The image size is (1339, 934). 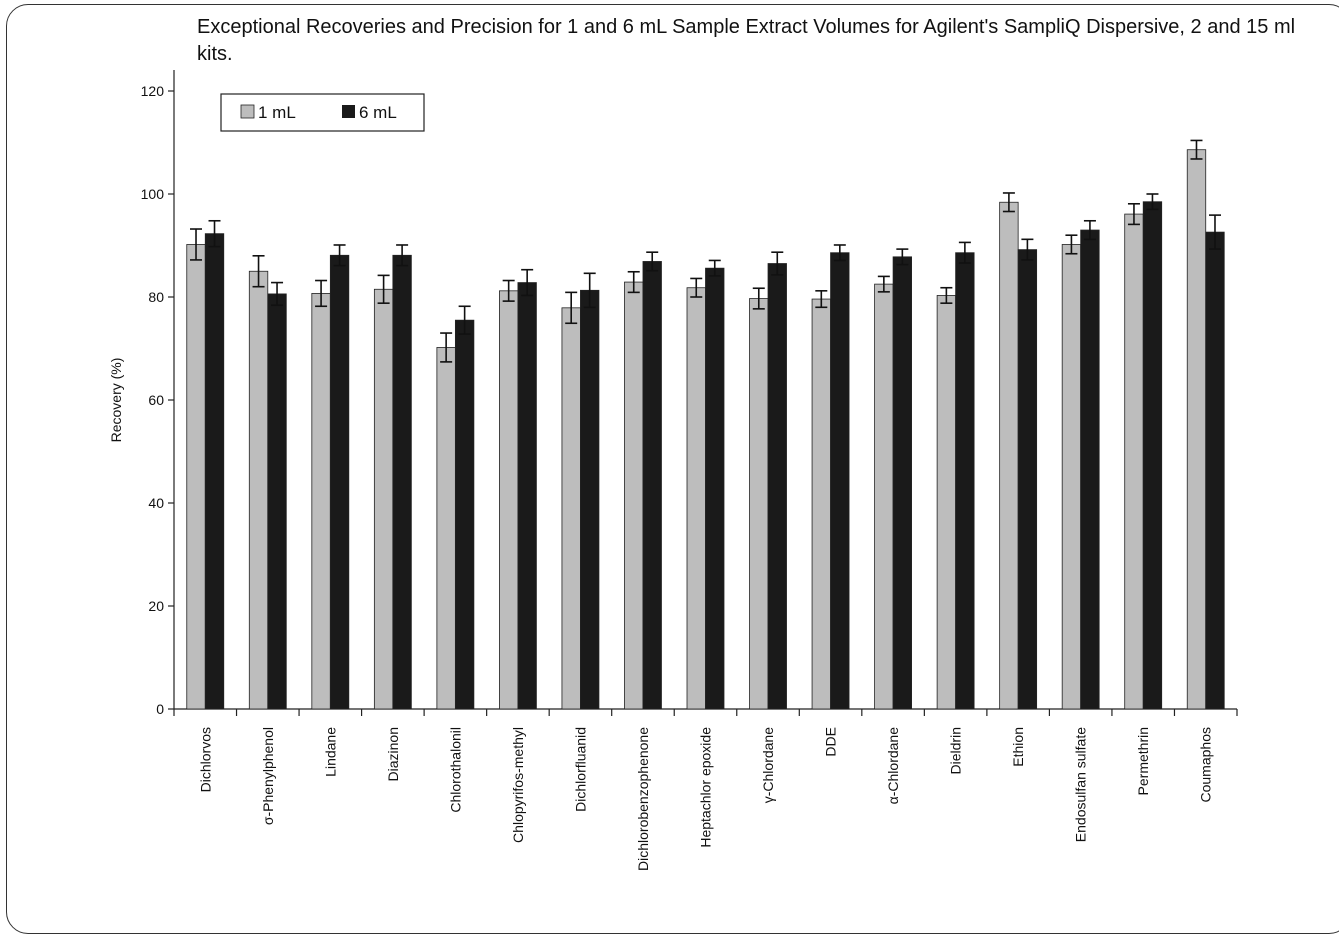 What do you see at coordinates (277, 112) in the screenshot?
I see `legend-label-1ml: 1 mL` at bounding box center [277, 112].